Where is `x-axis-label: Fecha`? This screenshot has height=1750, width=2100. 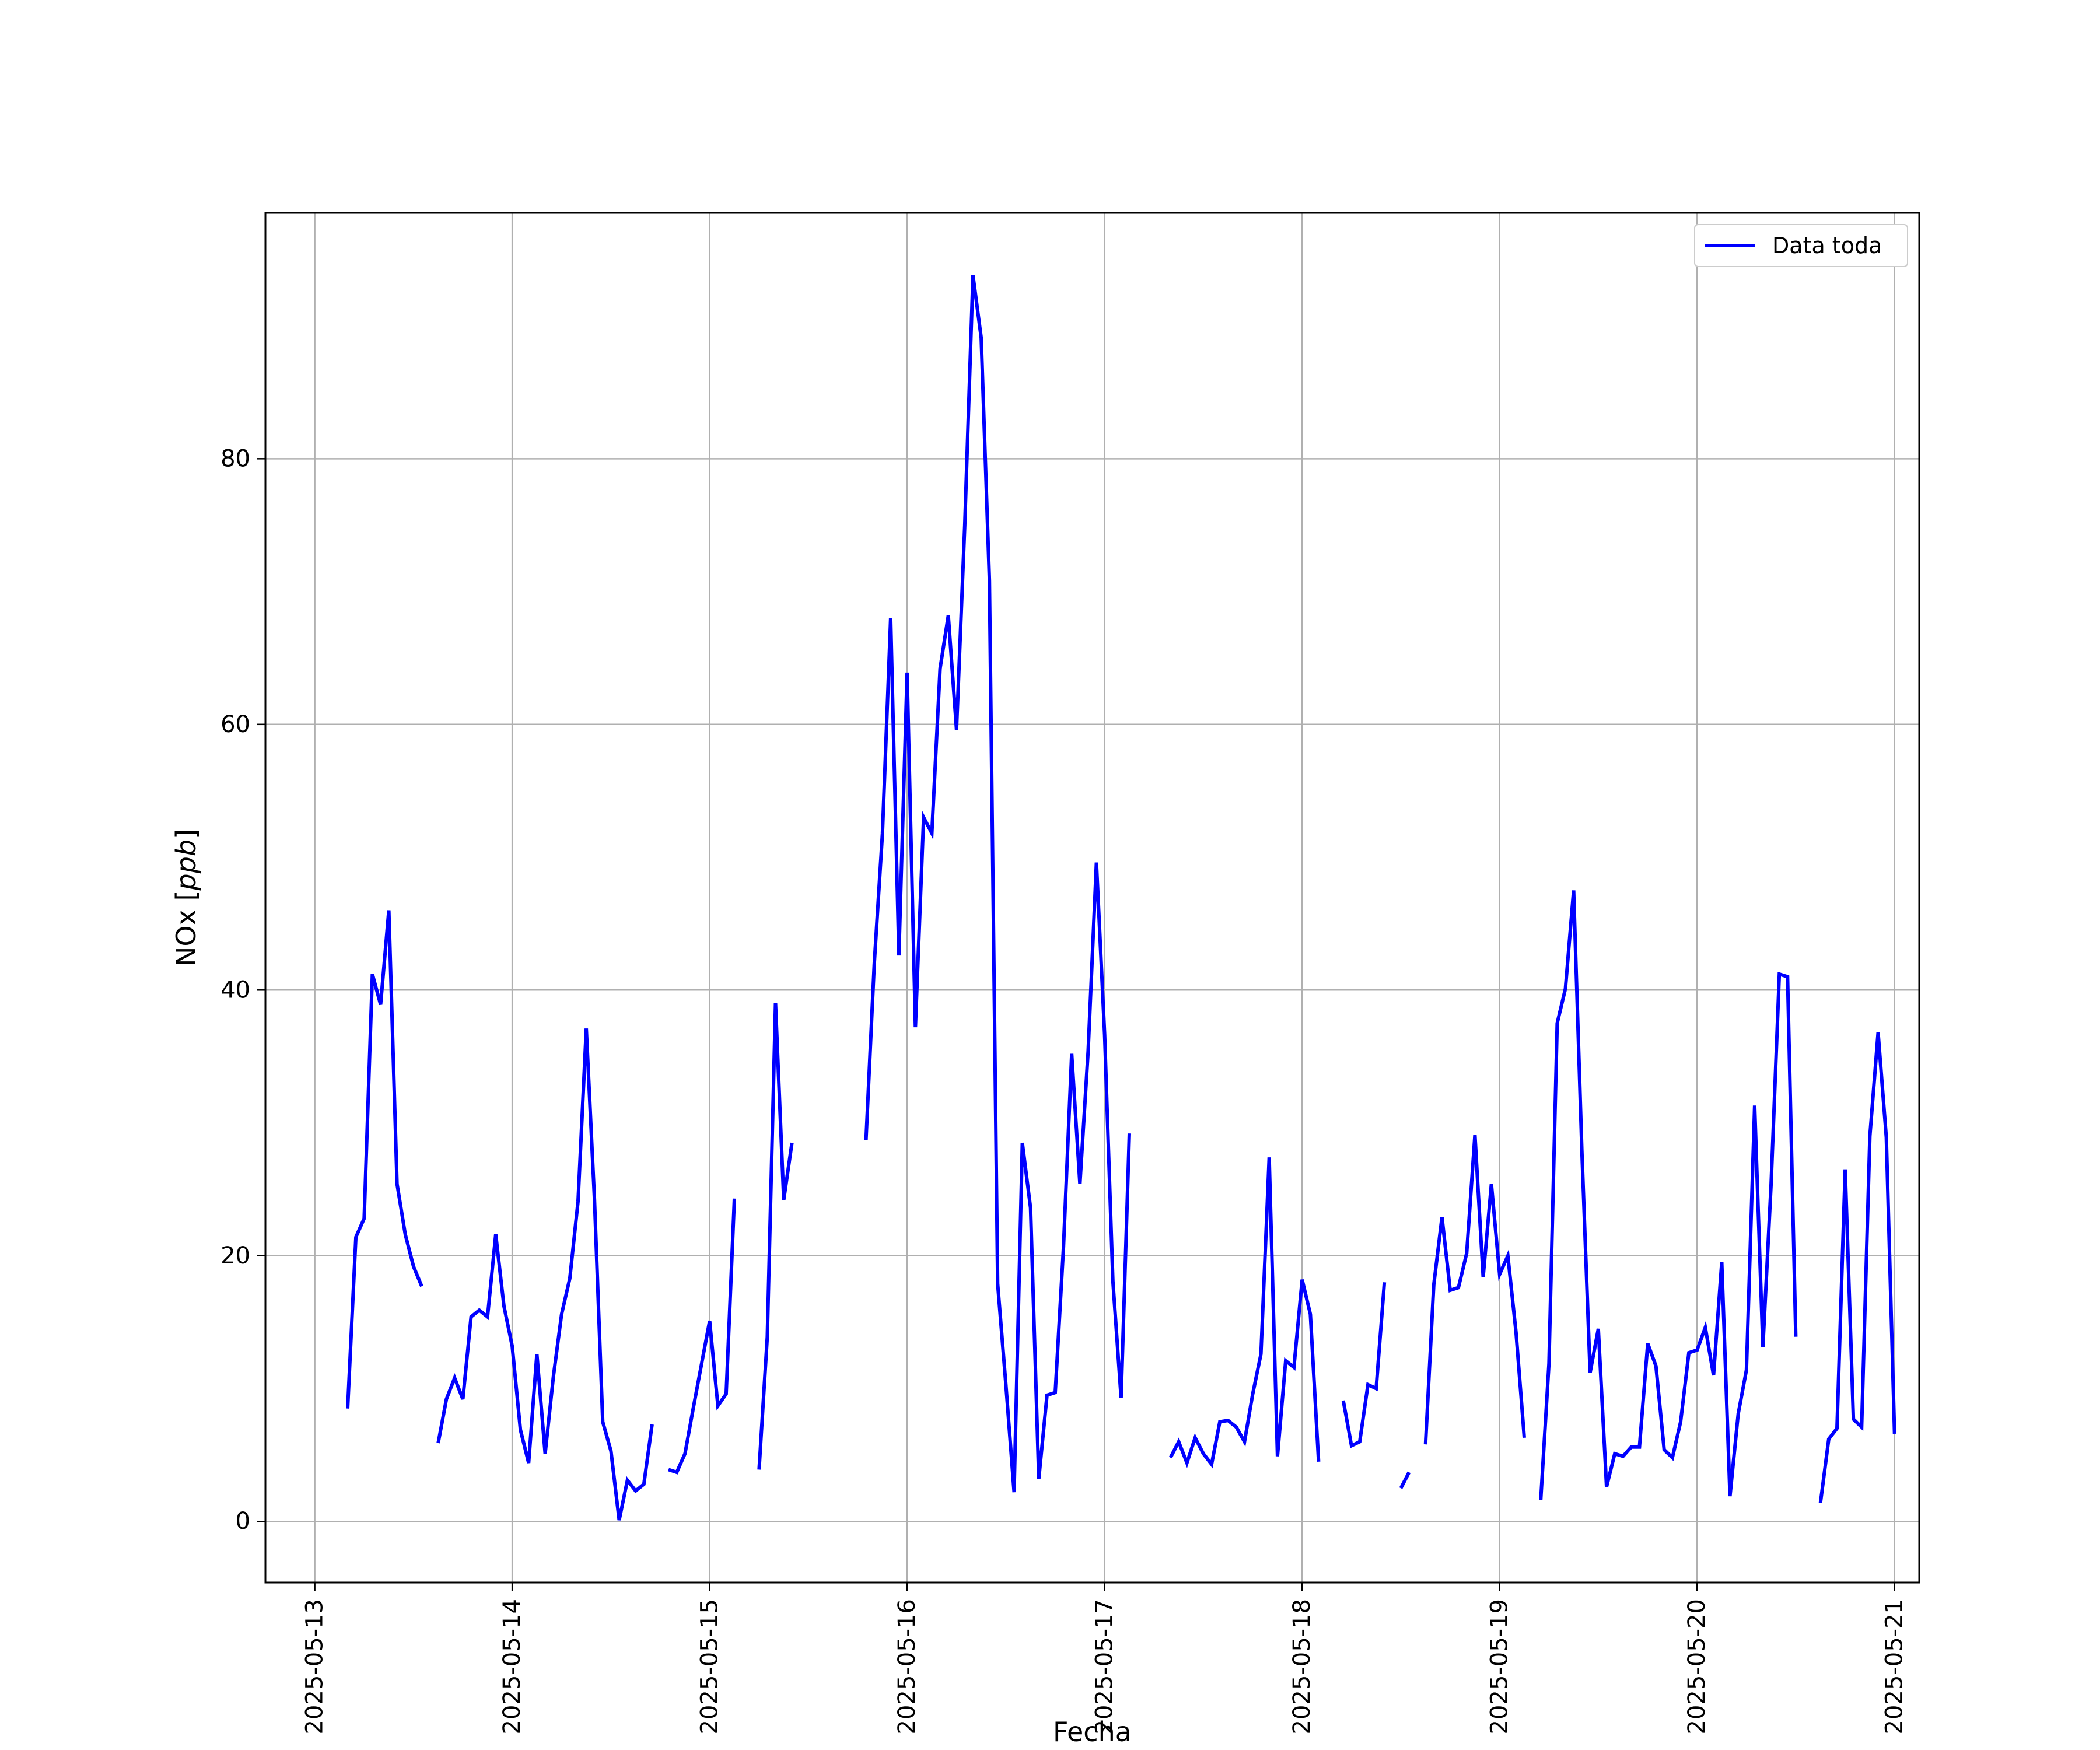 x-axis-label: Fecha is located at coordinates (1092, 1732).